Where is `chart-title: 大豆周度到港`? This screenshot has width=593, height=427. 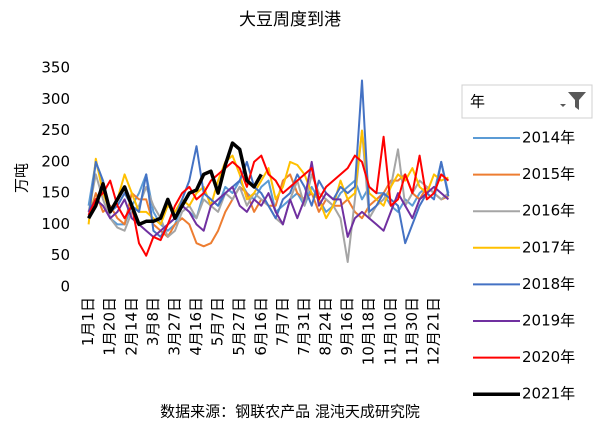 chart-title: 大豆周度到港 is located at coordinates (290, 20).